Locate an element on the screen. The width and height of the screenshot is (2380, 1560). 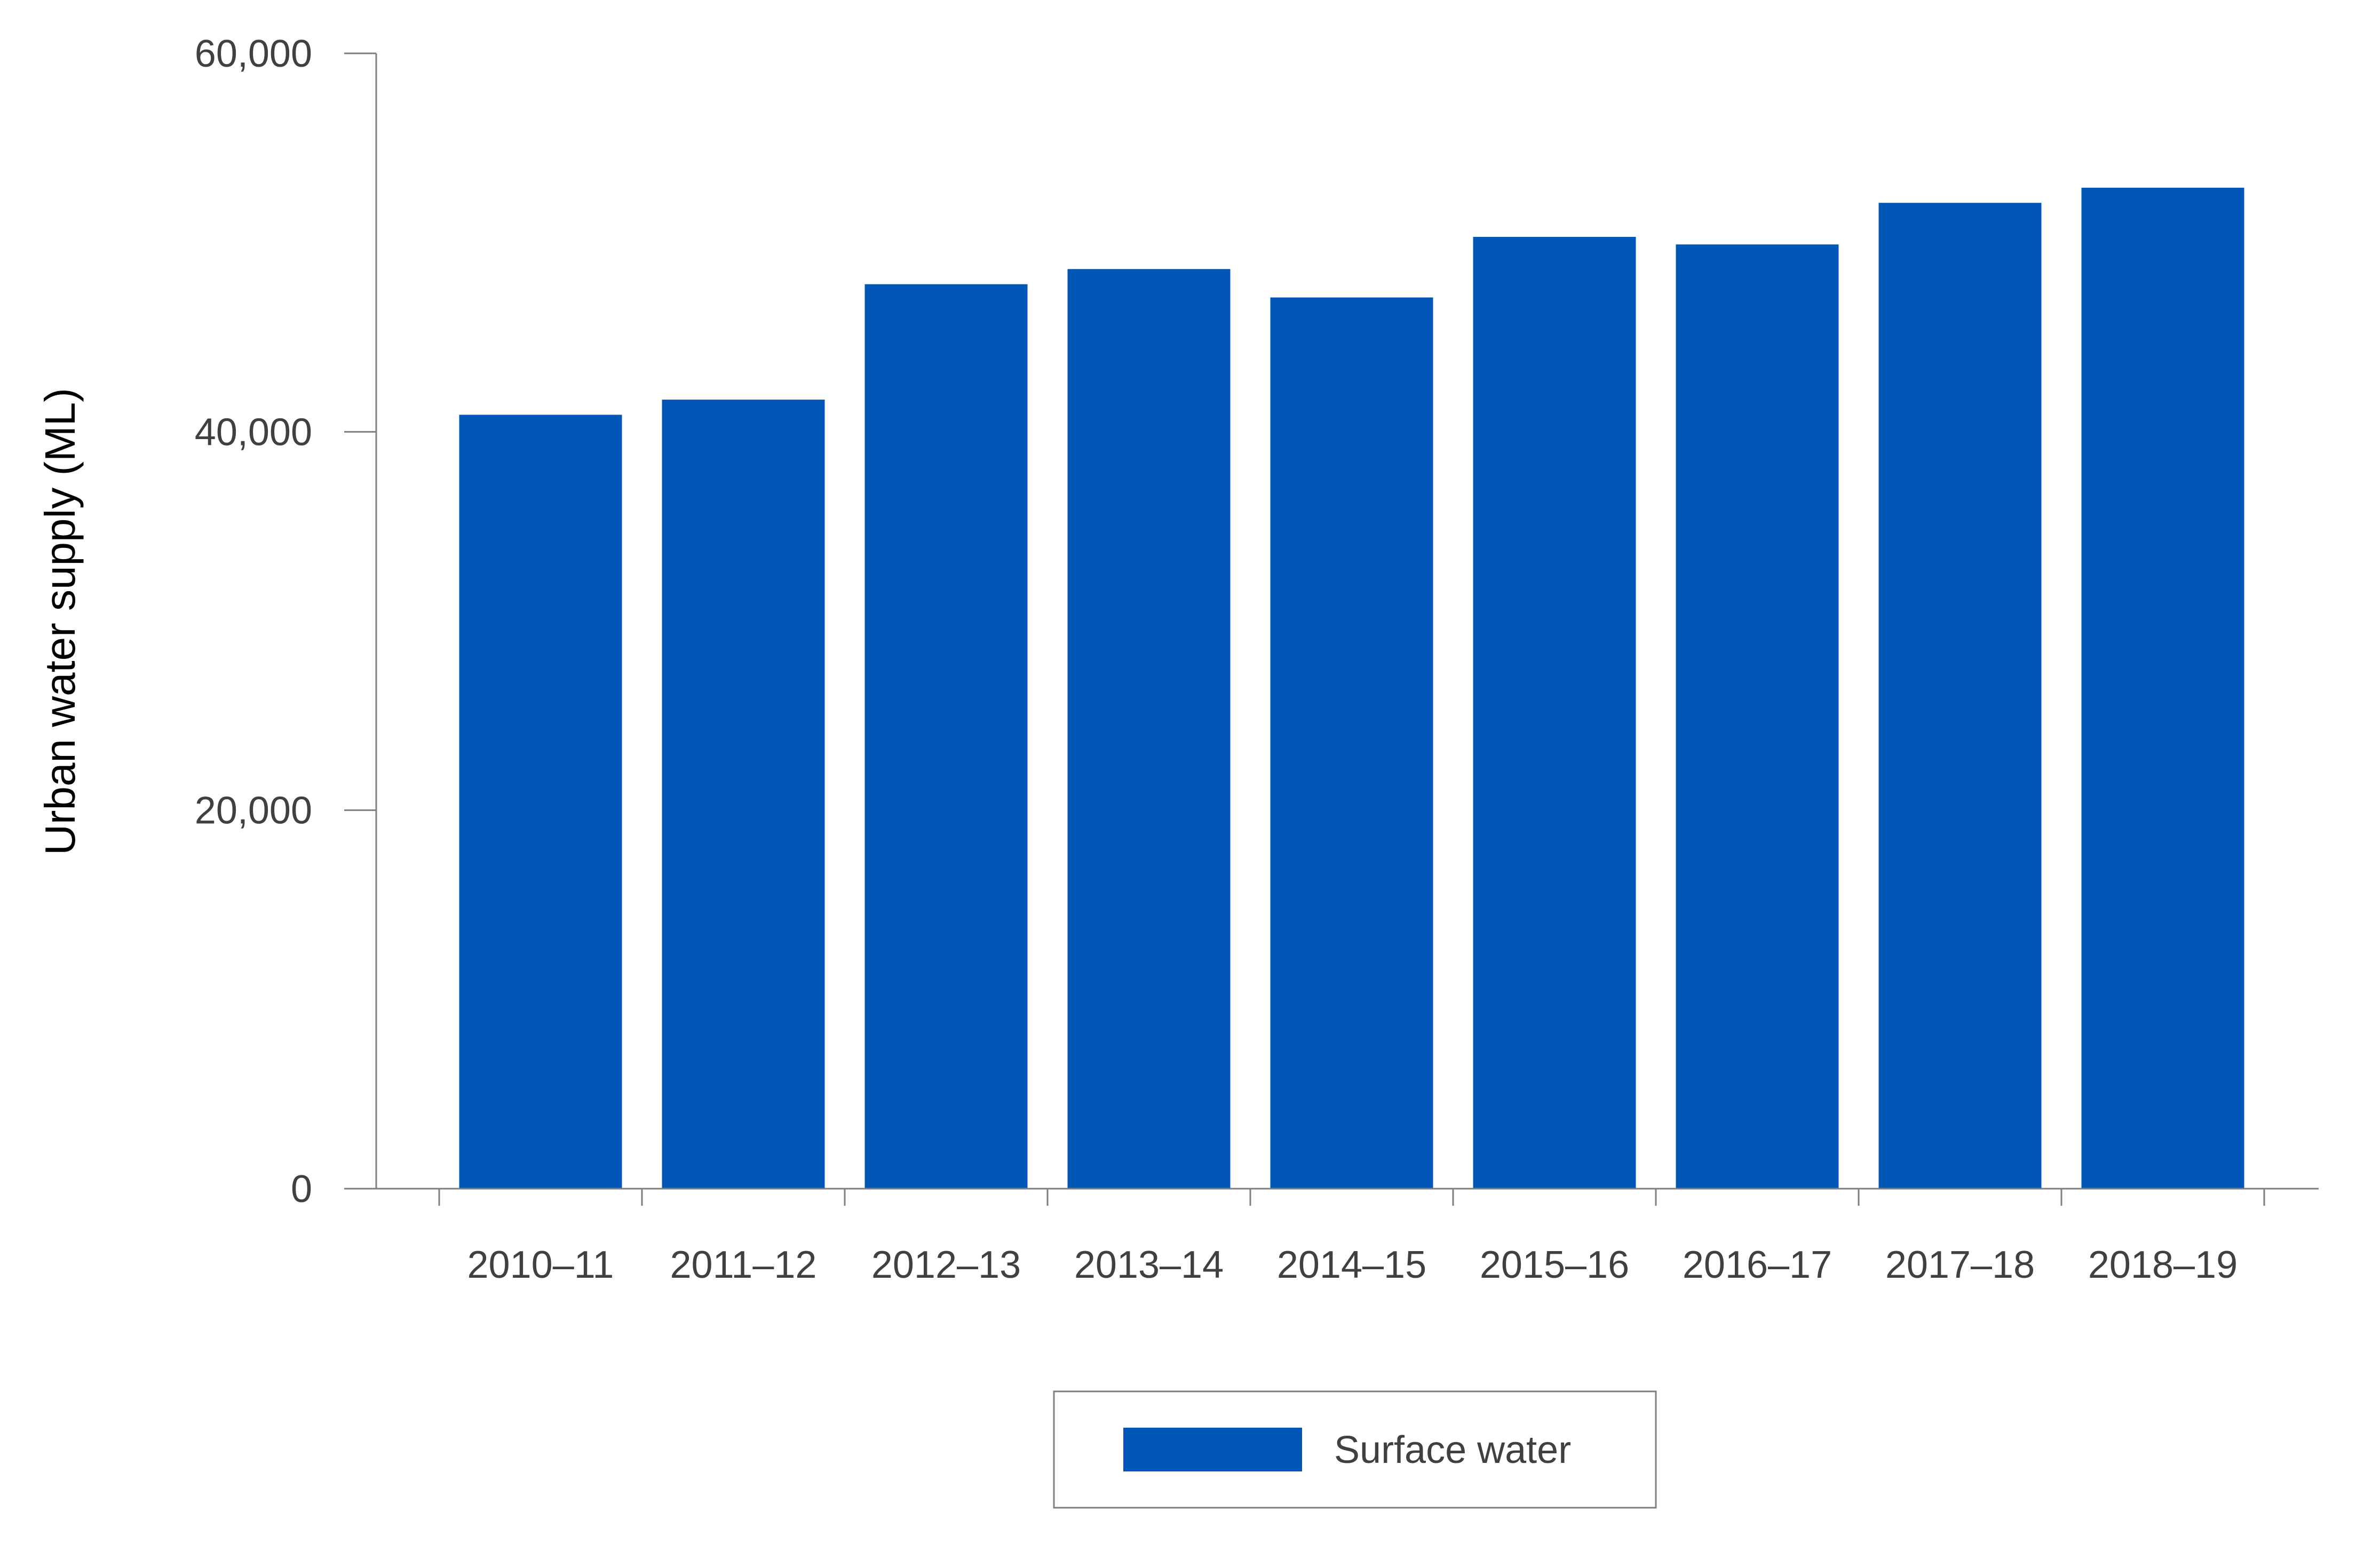
x-tick-label: 2014–15 is located at coordinates (1351, 1265).